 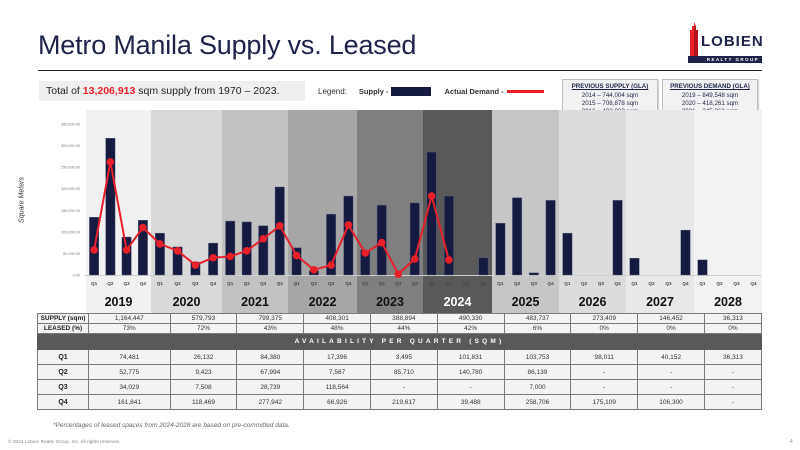 What do you see at coordinates (314, 270) in the screenshot?
I see `demand-point-2022-Q2` at bounding box center [314, 270].